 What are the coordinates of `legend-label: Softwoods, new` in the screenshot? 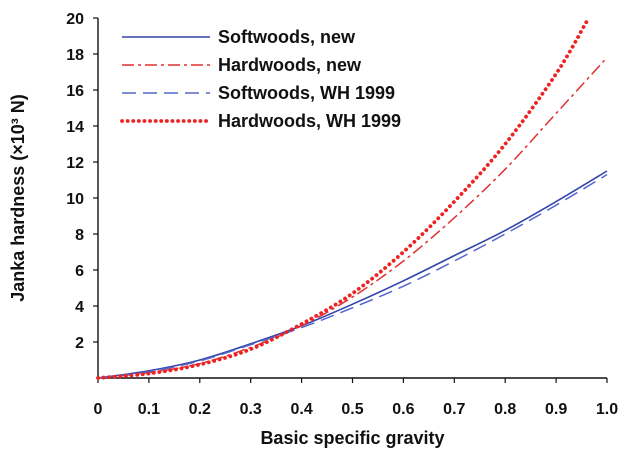 It's located at (287, 37).